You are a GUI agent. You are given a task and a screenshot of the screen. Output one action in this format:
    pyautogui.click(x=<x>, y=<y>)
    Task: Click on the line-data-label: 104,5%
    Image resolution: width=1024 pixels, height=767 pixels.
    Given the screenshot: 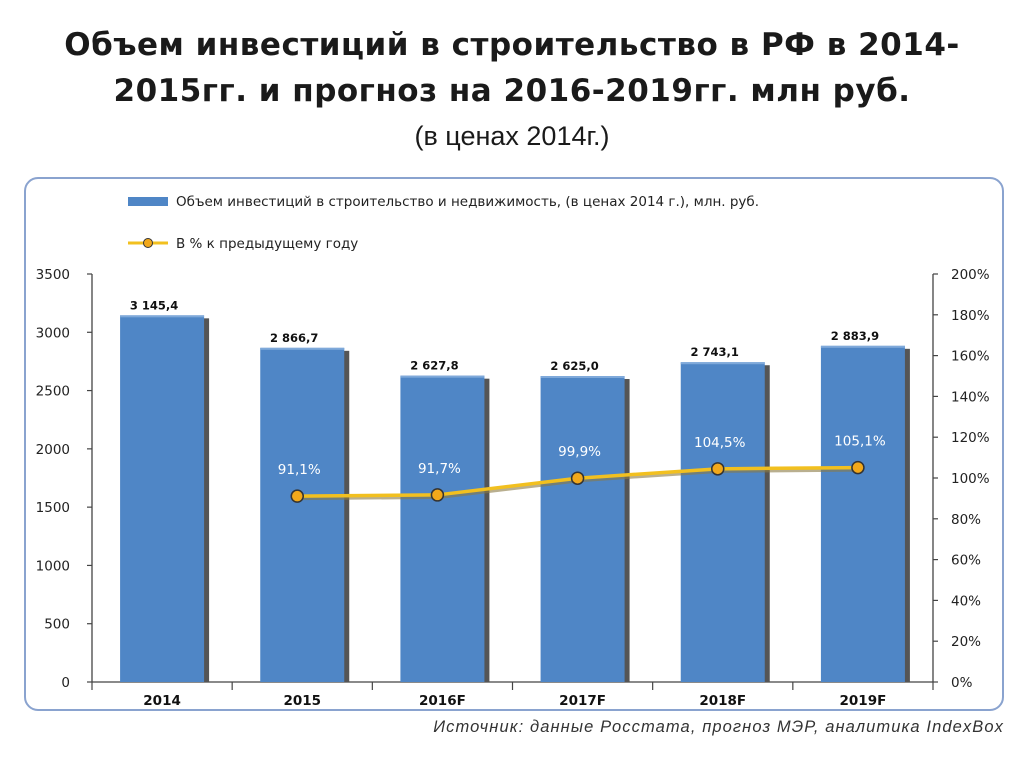 What is the action you would take?
    pyautogui.click(x=720, y=443)
    